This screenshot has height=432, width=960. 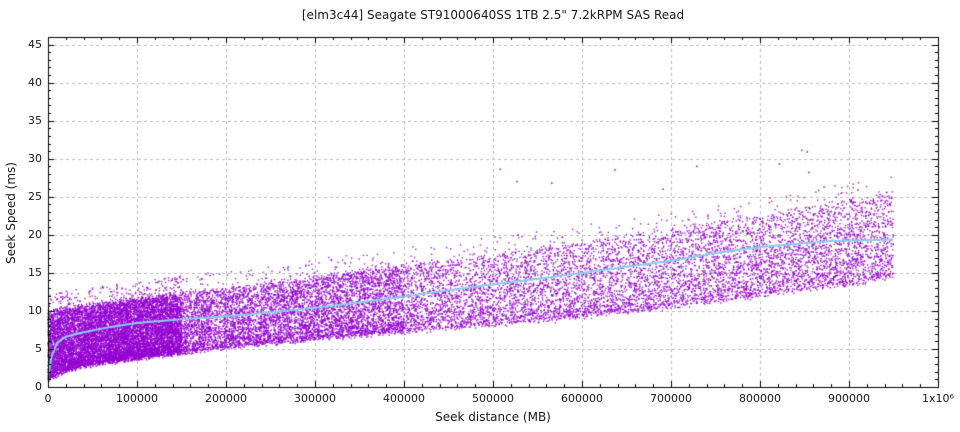 What do you see at coordinates (35, 234) in the screenshot?
I see `y-tick-label: 20` at bounding box center [35, 234].